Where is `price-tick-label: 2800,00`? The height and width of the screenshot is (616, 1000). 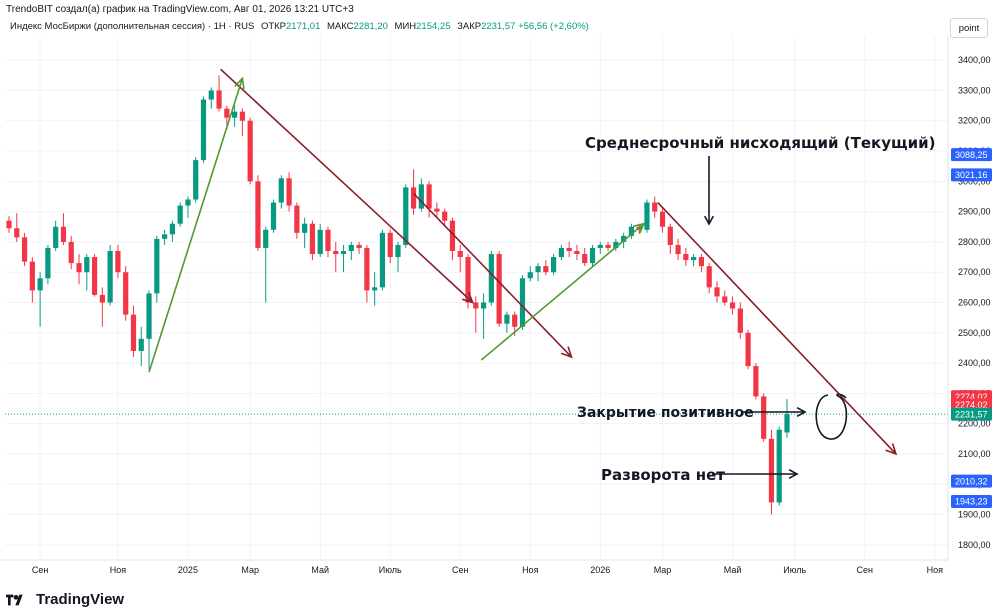 price-tick-label: 2800,00 is located at coordinates (974, 242).